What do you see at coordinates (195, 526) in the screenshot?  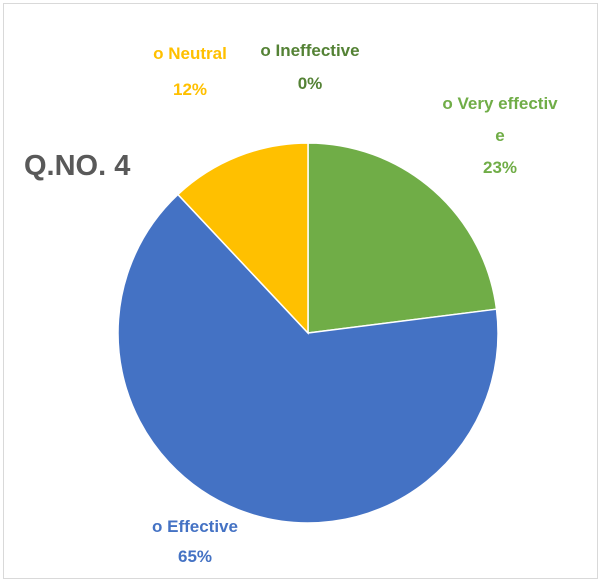 I see `category-label: o Effective` at bounding box center [195, 526].